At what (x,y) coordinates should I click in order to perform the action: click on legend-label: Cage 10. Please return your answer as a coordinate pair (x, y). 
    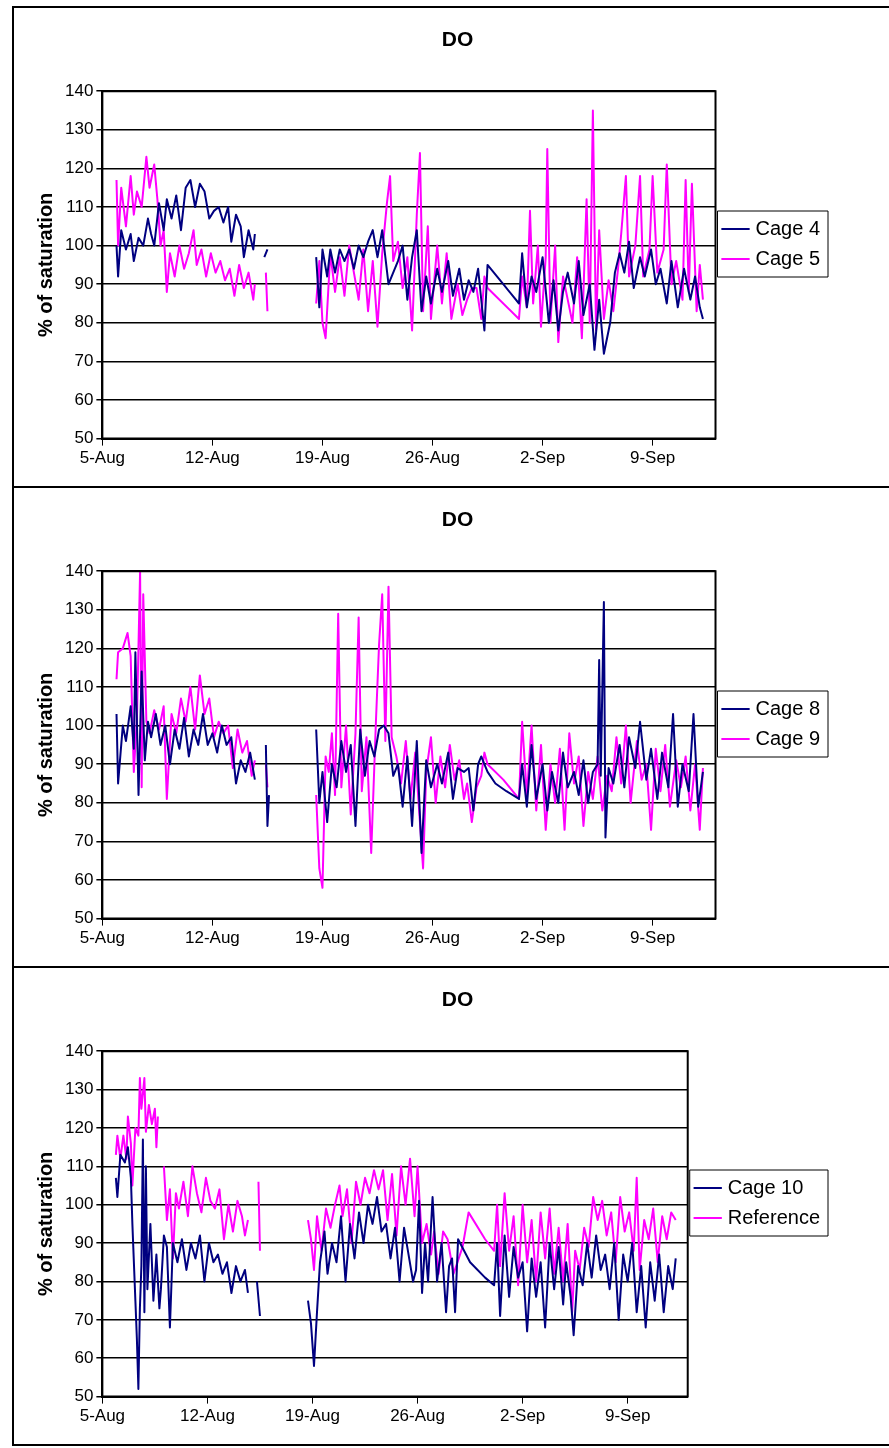
    Looking at the image, I should click on (765, 1186).